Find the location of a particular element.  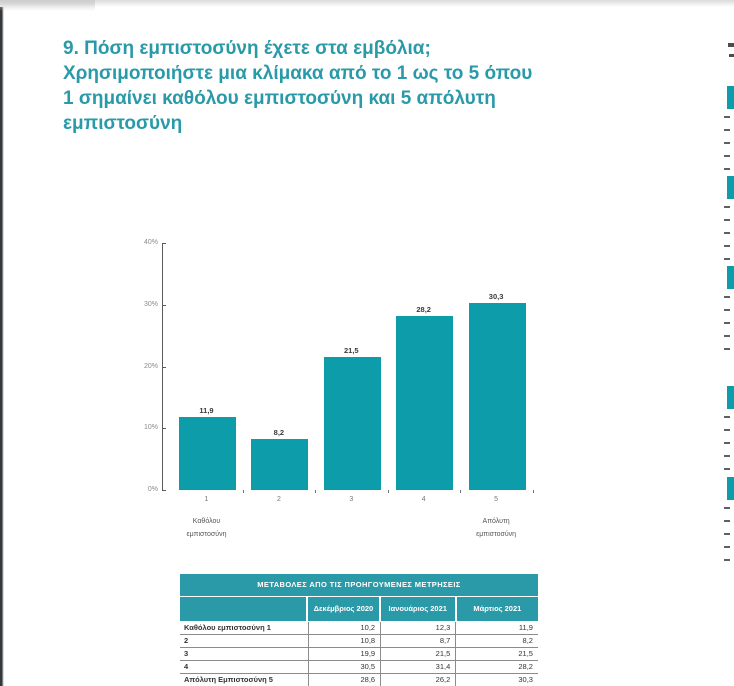

next-page-edge is located at coordinates (727, 343).